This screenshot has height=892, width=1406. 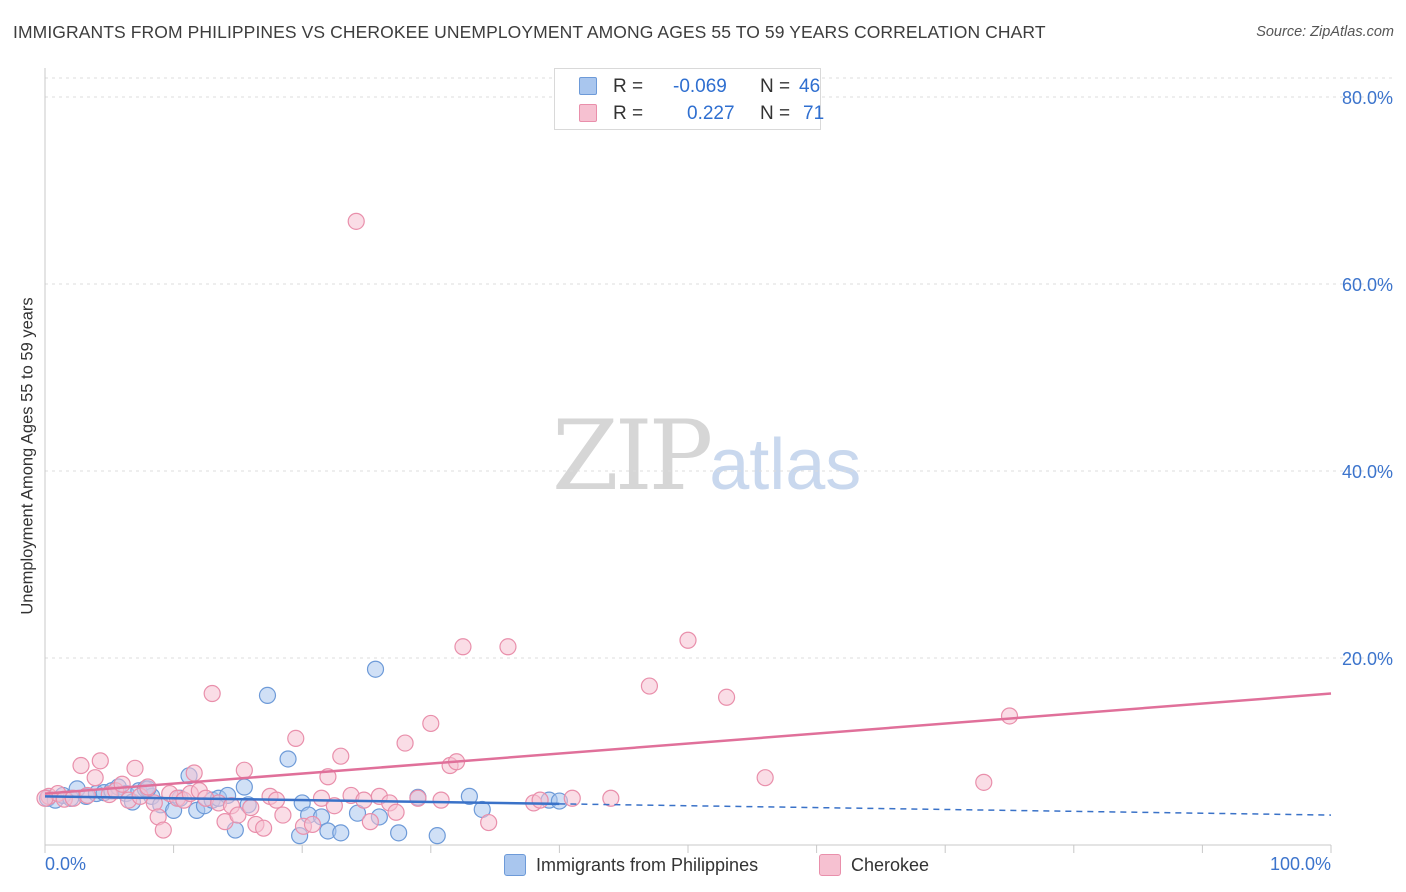 What do you see at coordinates (689, 99) in the screenshot?
I see `stats-box: R = -0.069 N = 46 R = 0.227 N = 71` at bounding box center [689, 99].